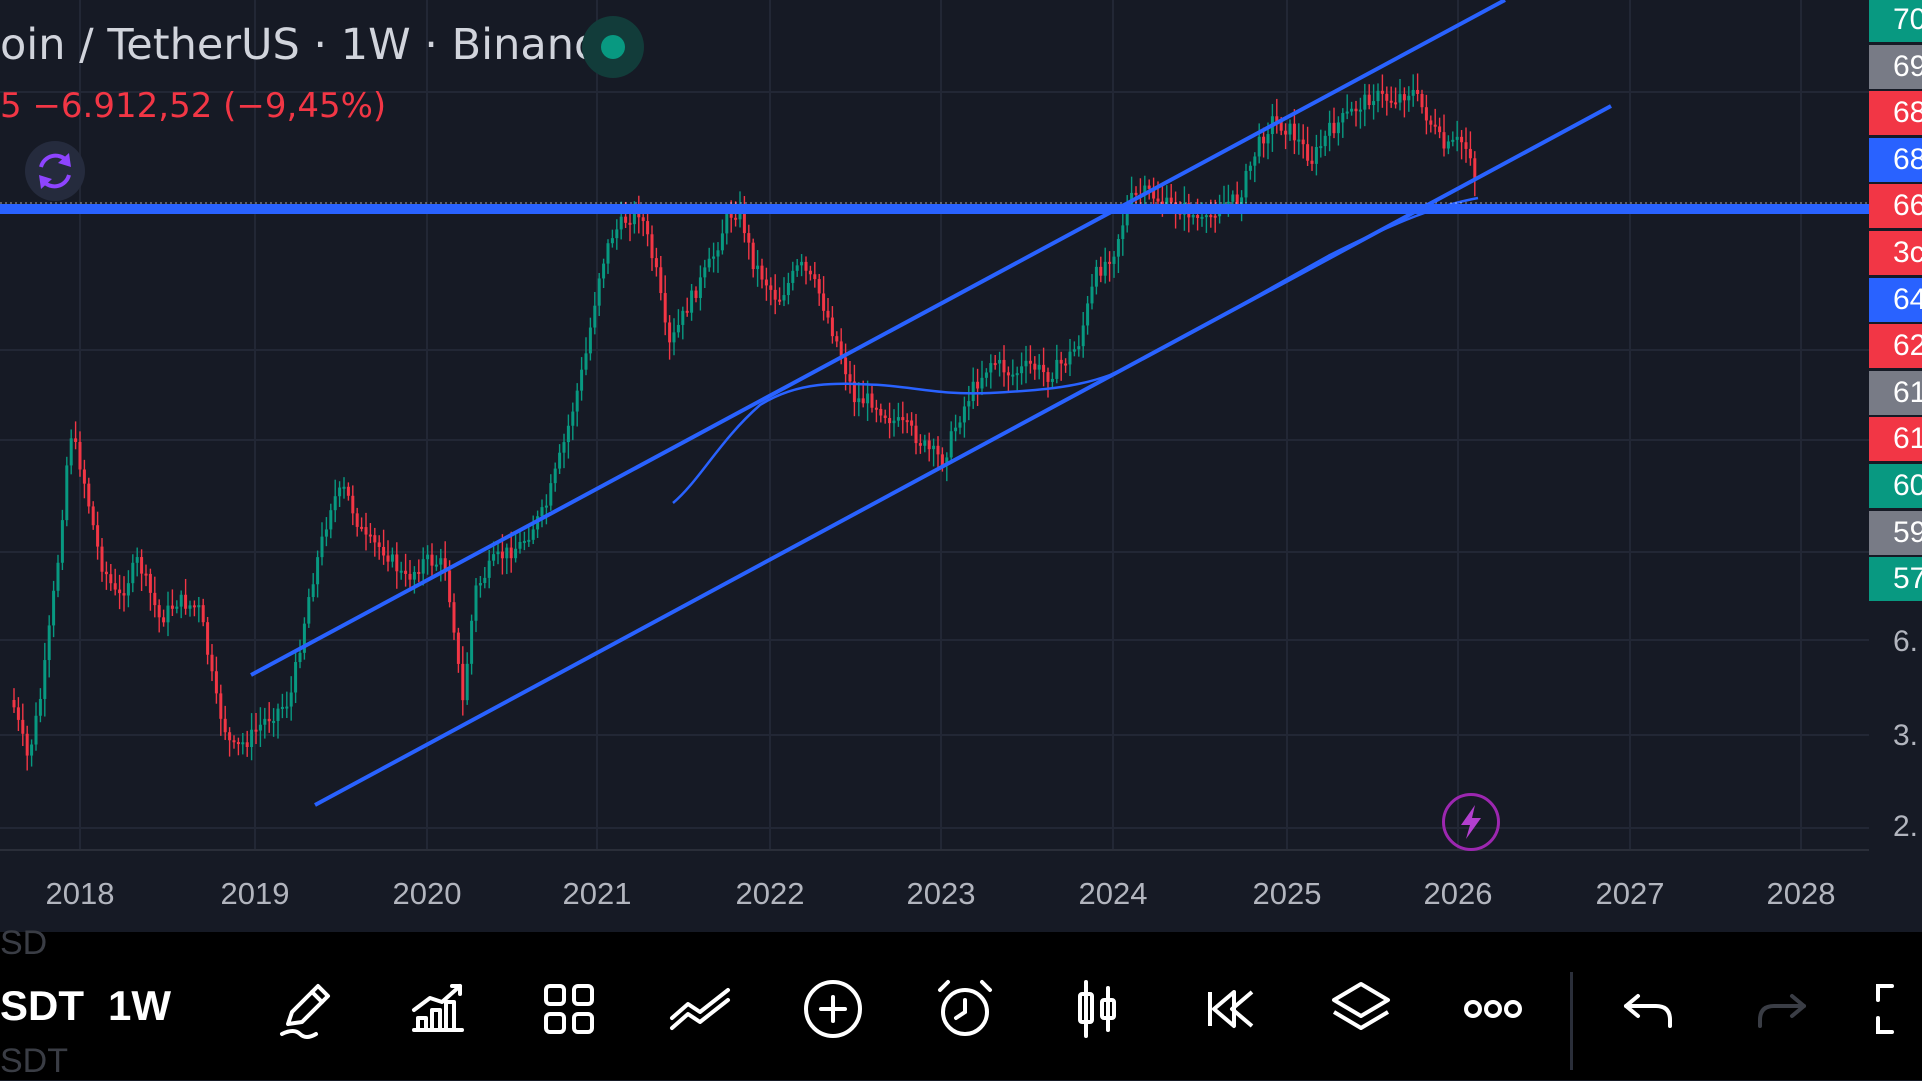  I want to click on price-tag: 70, so click(1895, 21).